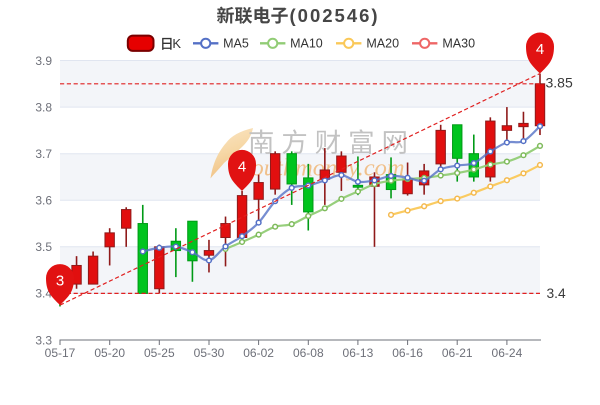 The image size is (600, 405). Describe the element at coordinates (306, 44) in the screenshot. I see `svg-text: MA10` at that location.